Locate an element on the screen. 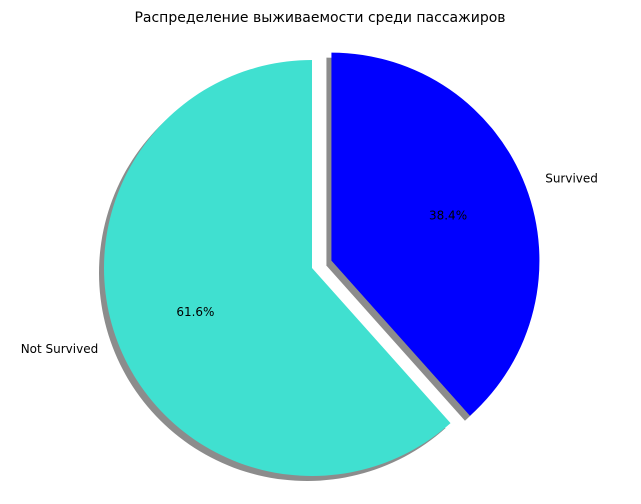 Image resolution: width=641 pixels, height=504 pixels. value-label: 61.6% is located at coordinates (195, 312).